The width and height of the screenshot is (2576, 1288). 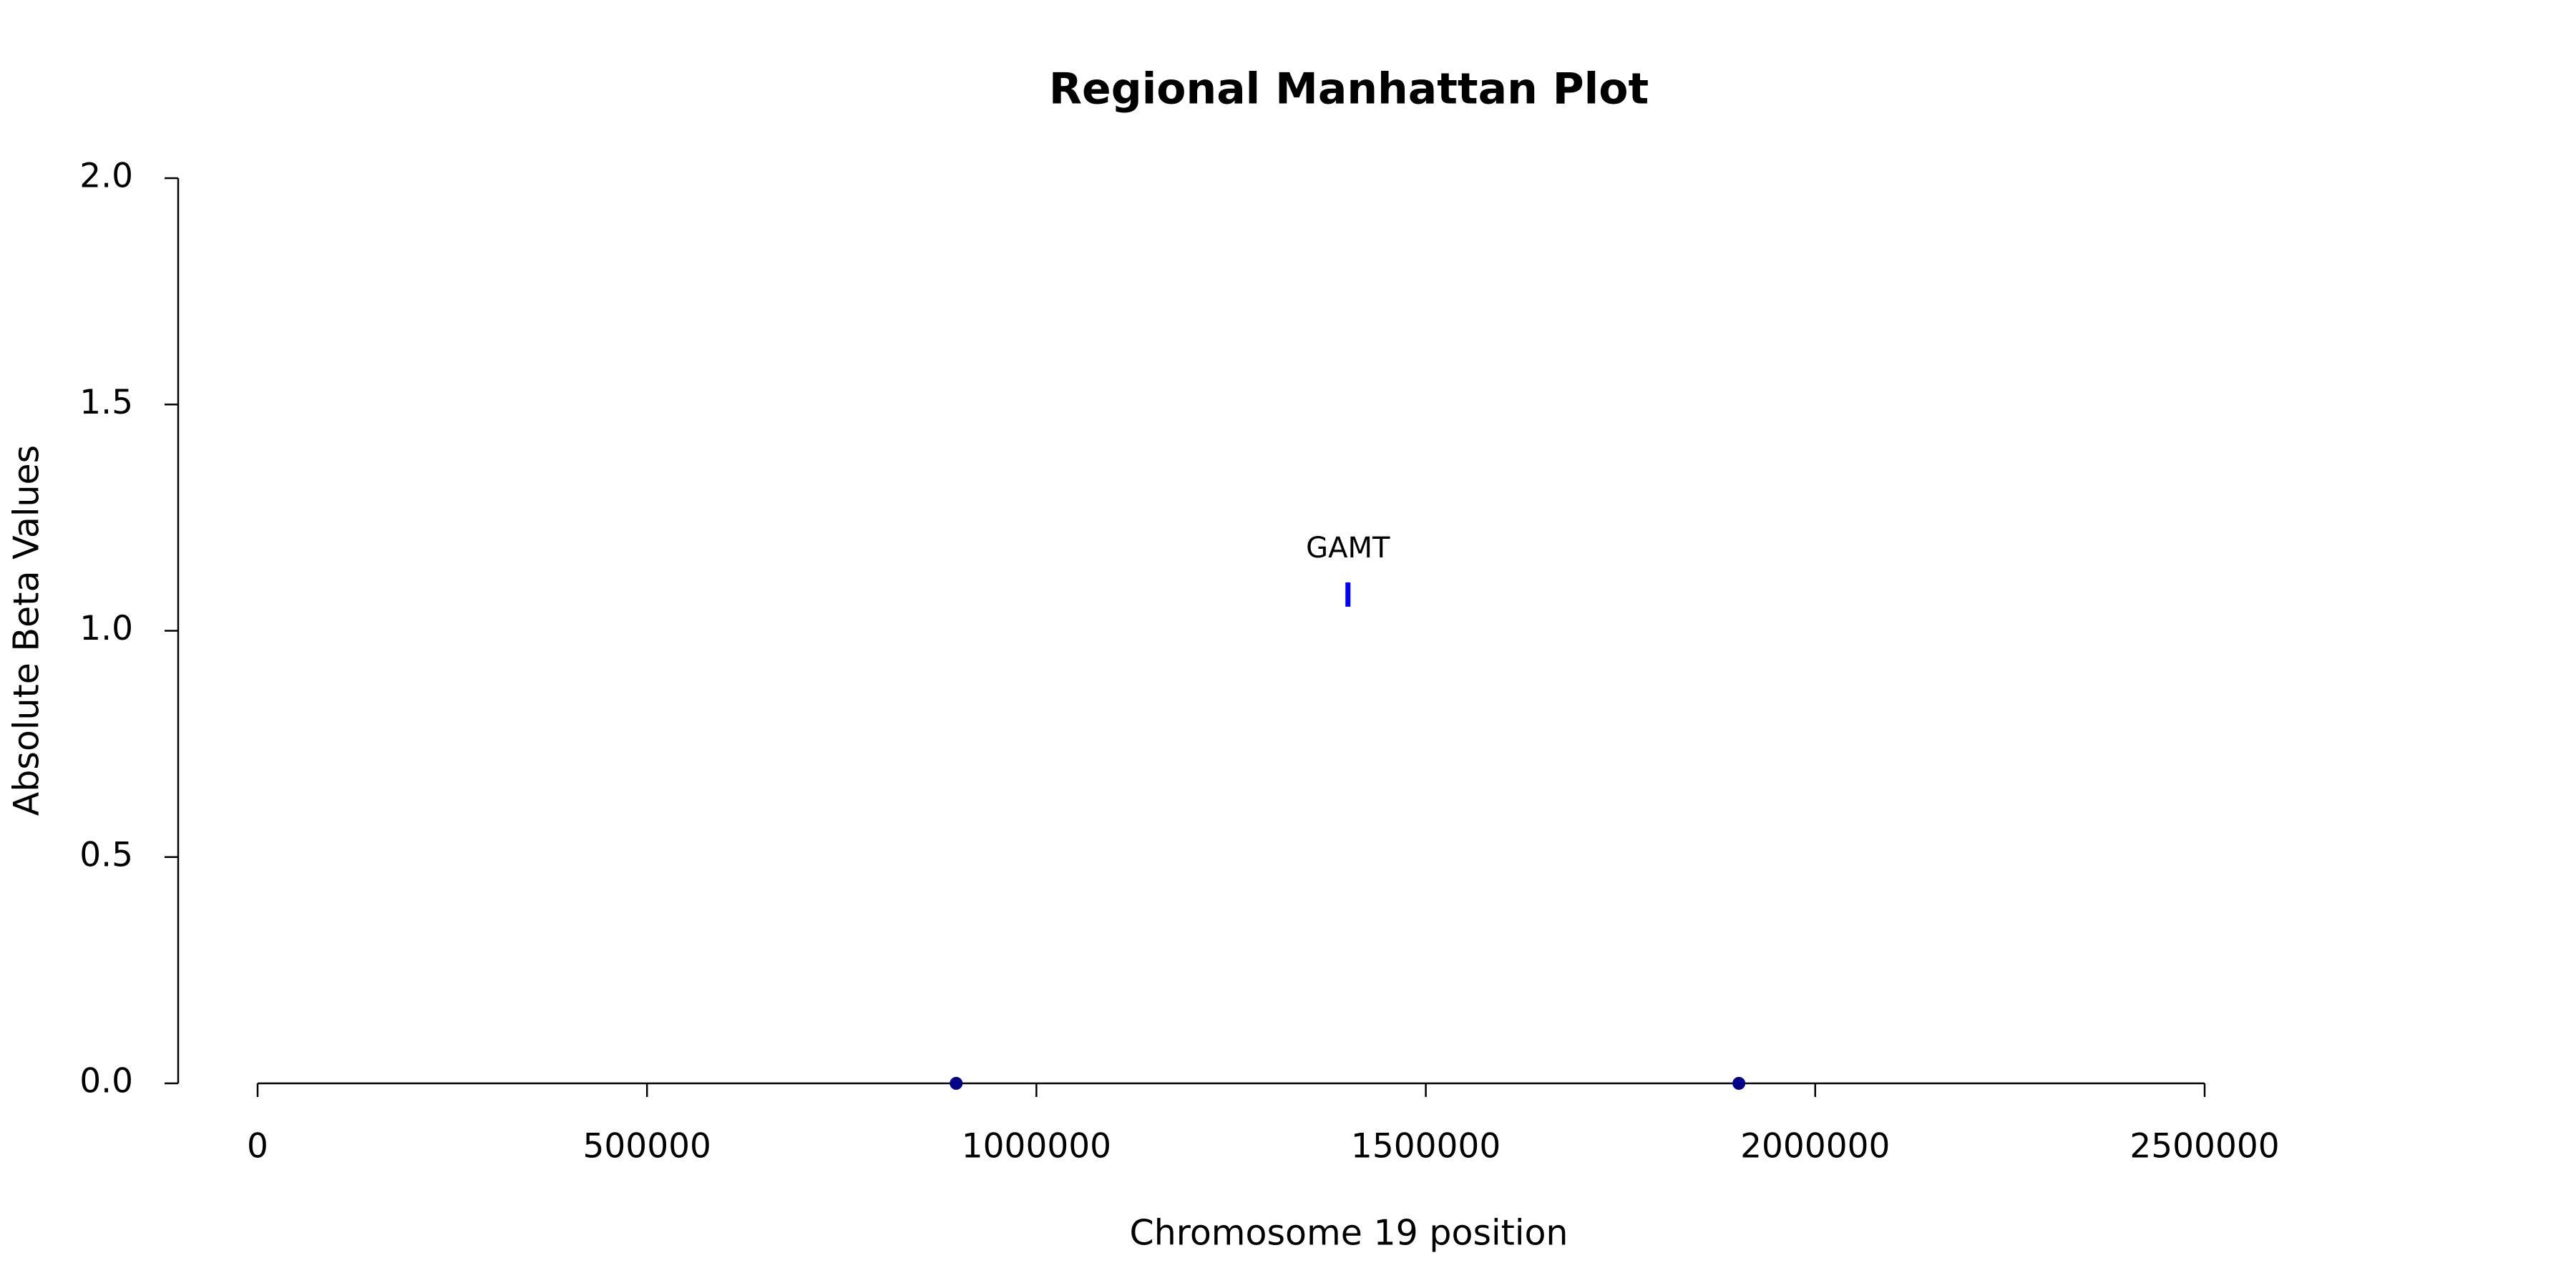 I want to click on y-tick-label: 0.5, so click(x=106, y=854).